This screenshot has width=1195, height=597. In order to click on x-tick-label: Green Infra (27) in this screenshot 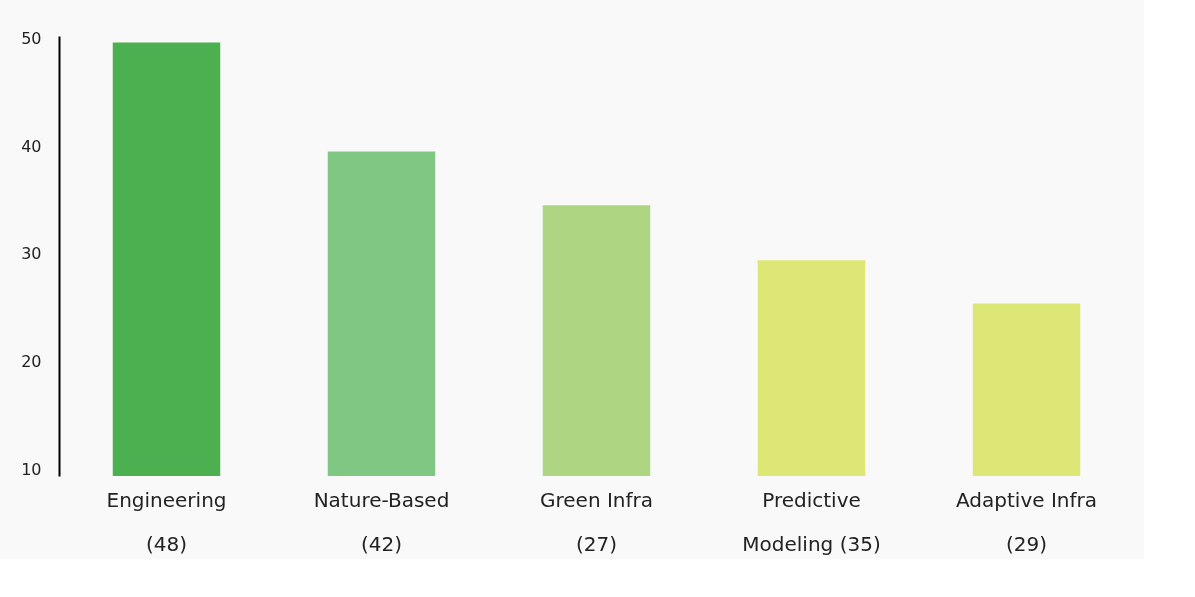, I will do `click(596, 521)`.